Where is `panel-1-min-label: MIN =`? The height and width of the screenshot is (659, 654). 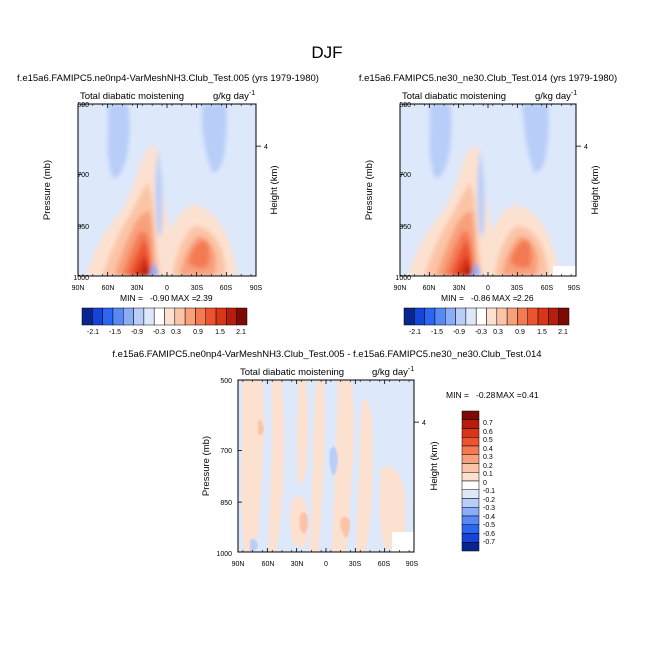
panel-1-min-label: MIN = is located at coordinates (131, 298).